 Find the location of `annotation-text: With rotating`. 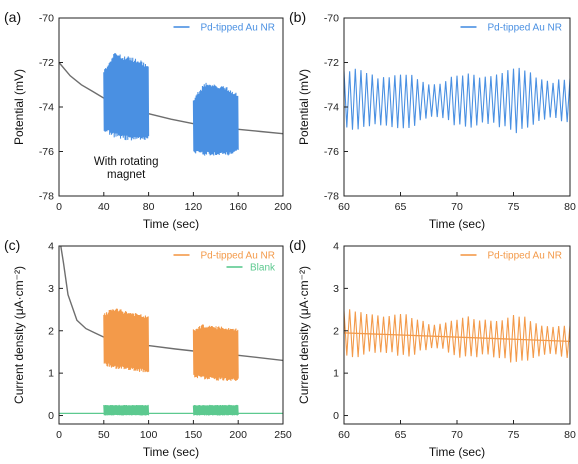

annotation-text: With rotating is located at coordinates (126, 162).